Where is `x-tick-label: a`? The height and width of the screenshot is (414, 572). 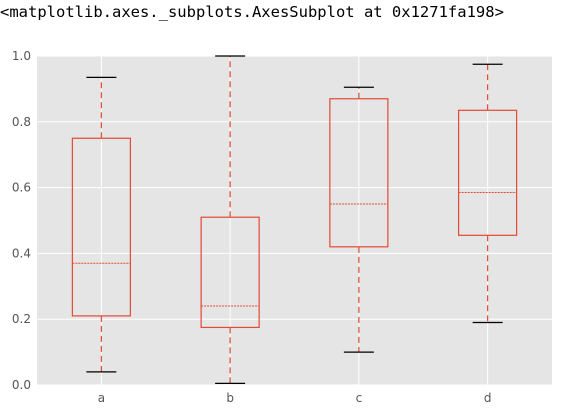 x-tick-label: a is located at coordinates (101, 398).